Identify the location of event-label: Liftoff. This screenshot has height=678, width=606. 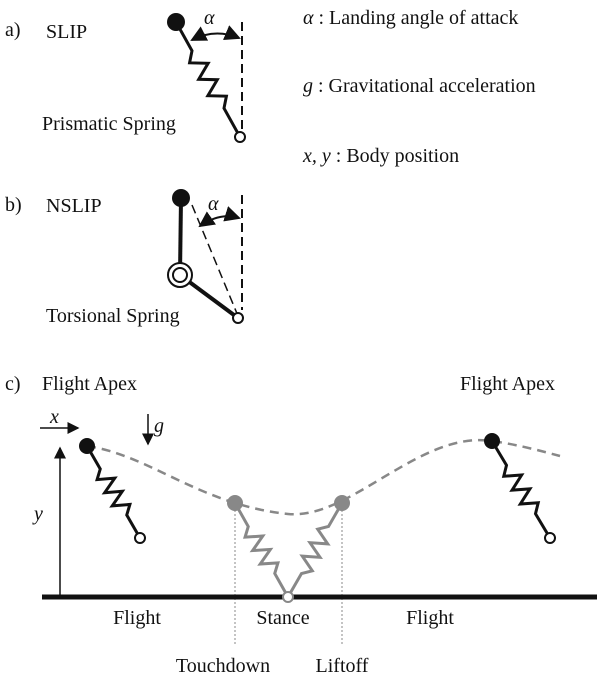
(342, 666).